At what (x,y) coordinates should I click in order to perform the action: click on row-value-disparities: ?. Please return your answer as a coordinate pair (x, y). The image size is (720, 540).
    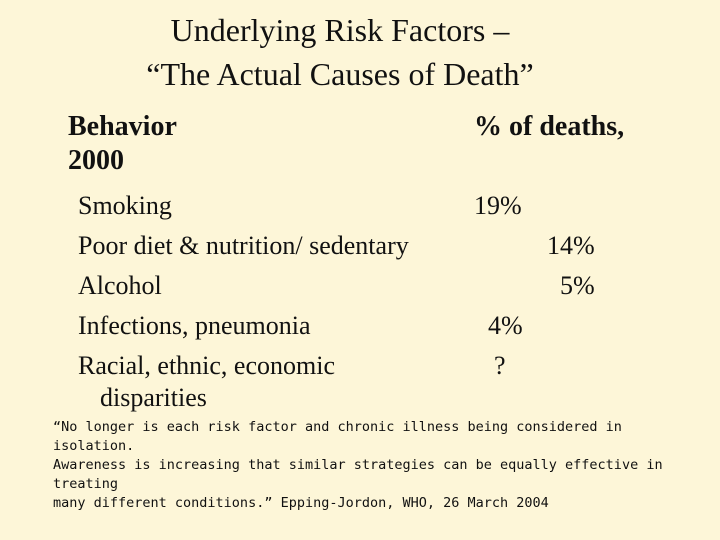
    Looking at the image, I should click on (500, 365).